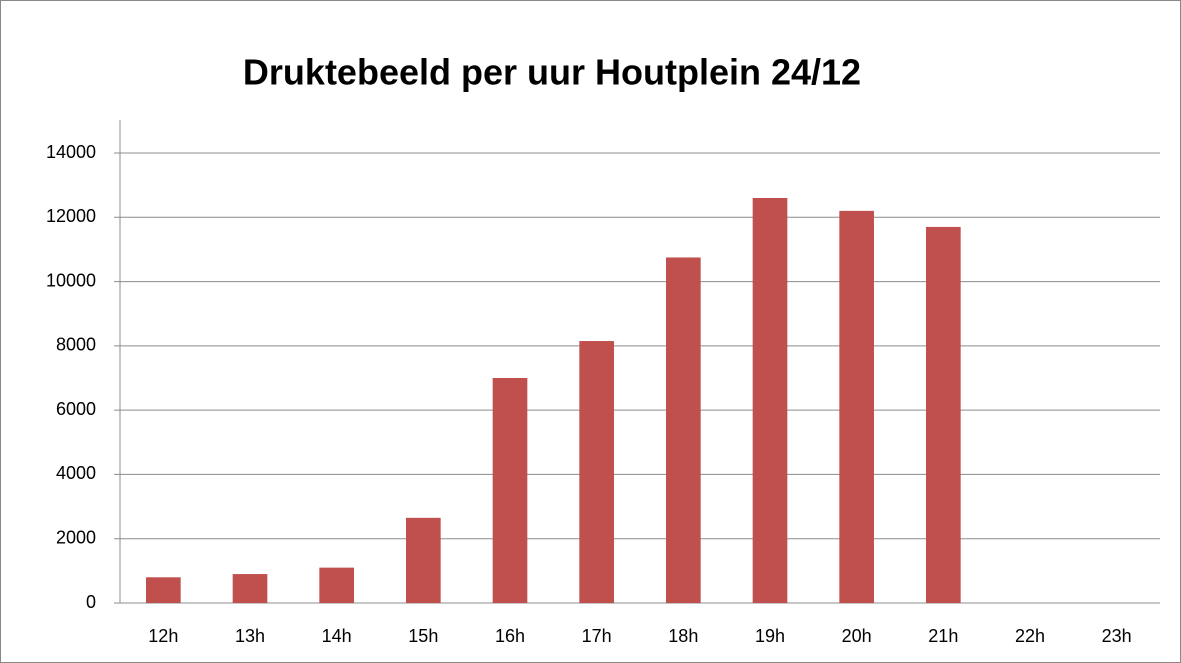 The image size is (1181, 663). Describe the element at coordinates (1030, 636) in the screenshot. I see `x-tick-label: 22h` at that location.